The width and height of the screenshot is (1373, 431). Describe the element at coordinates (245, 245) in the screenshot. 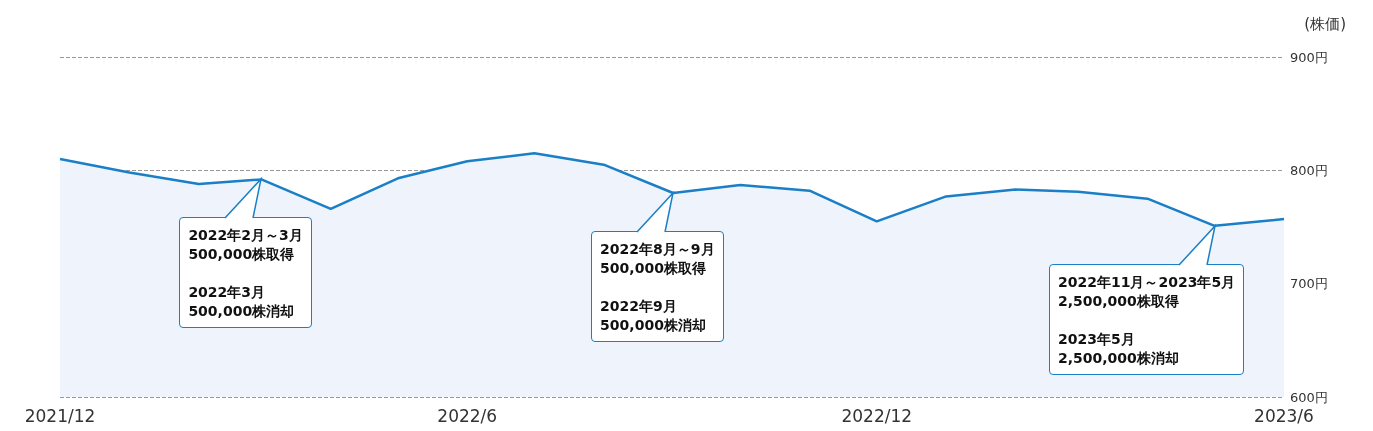

I see `annotation: 2022年2月～3月 500,000株取得` at that location.